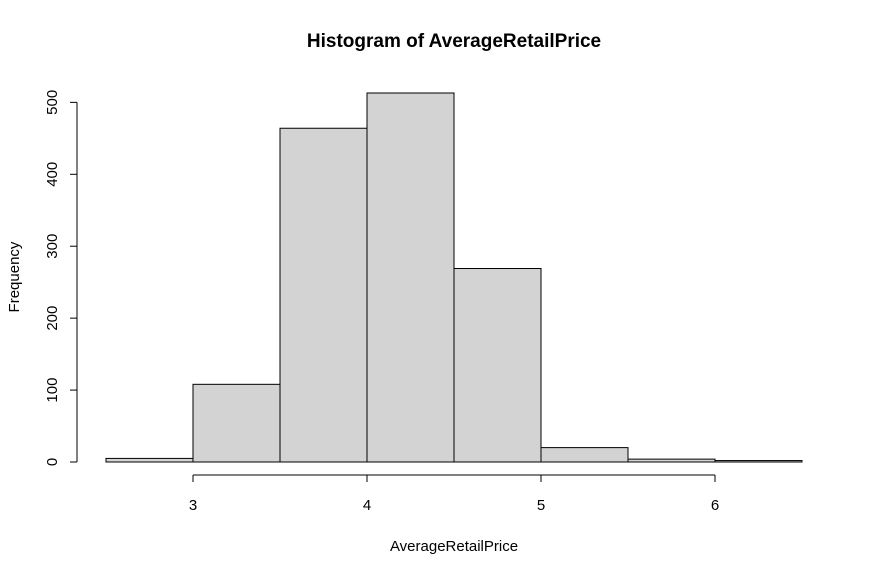 This screenshot has width=871, height=575. What do you see at coordinates (454, 546) in the screenshot?
I see `x-axis-label: AverageRetailPrice` at bounding box center [454, 546].